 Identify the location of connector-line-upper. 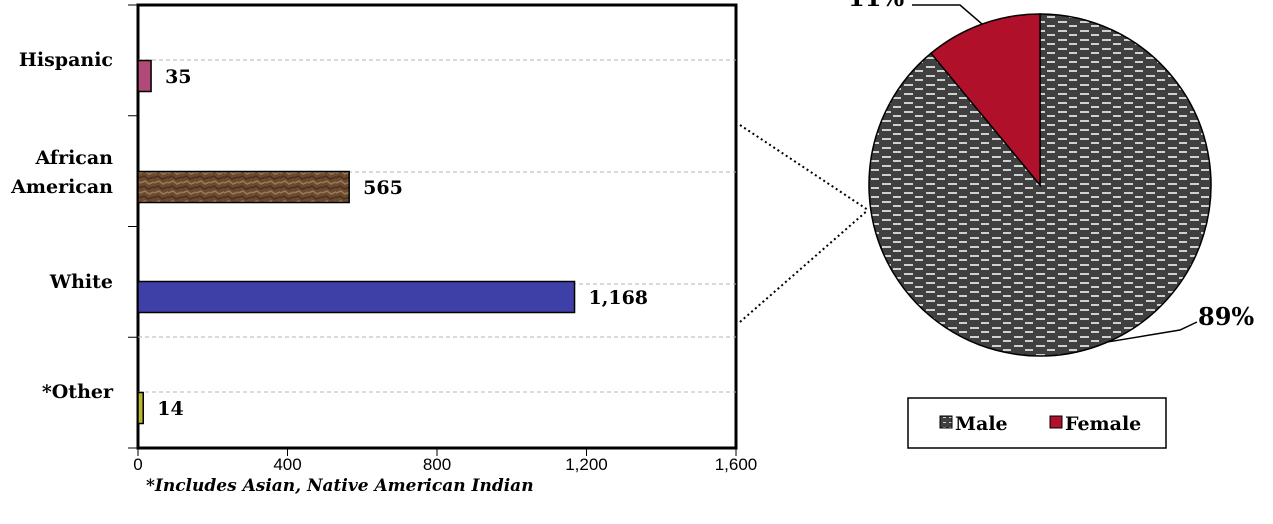
(804, 167).